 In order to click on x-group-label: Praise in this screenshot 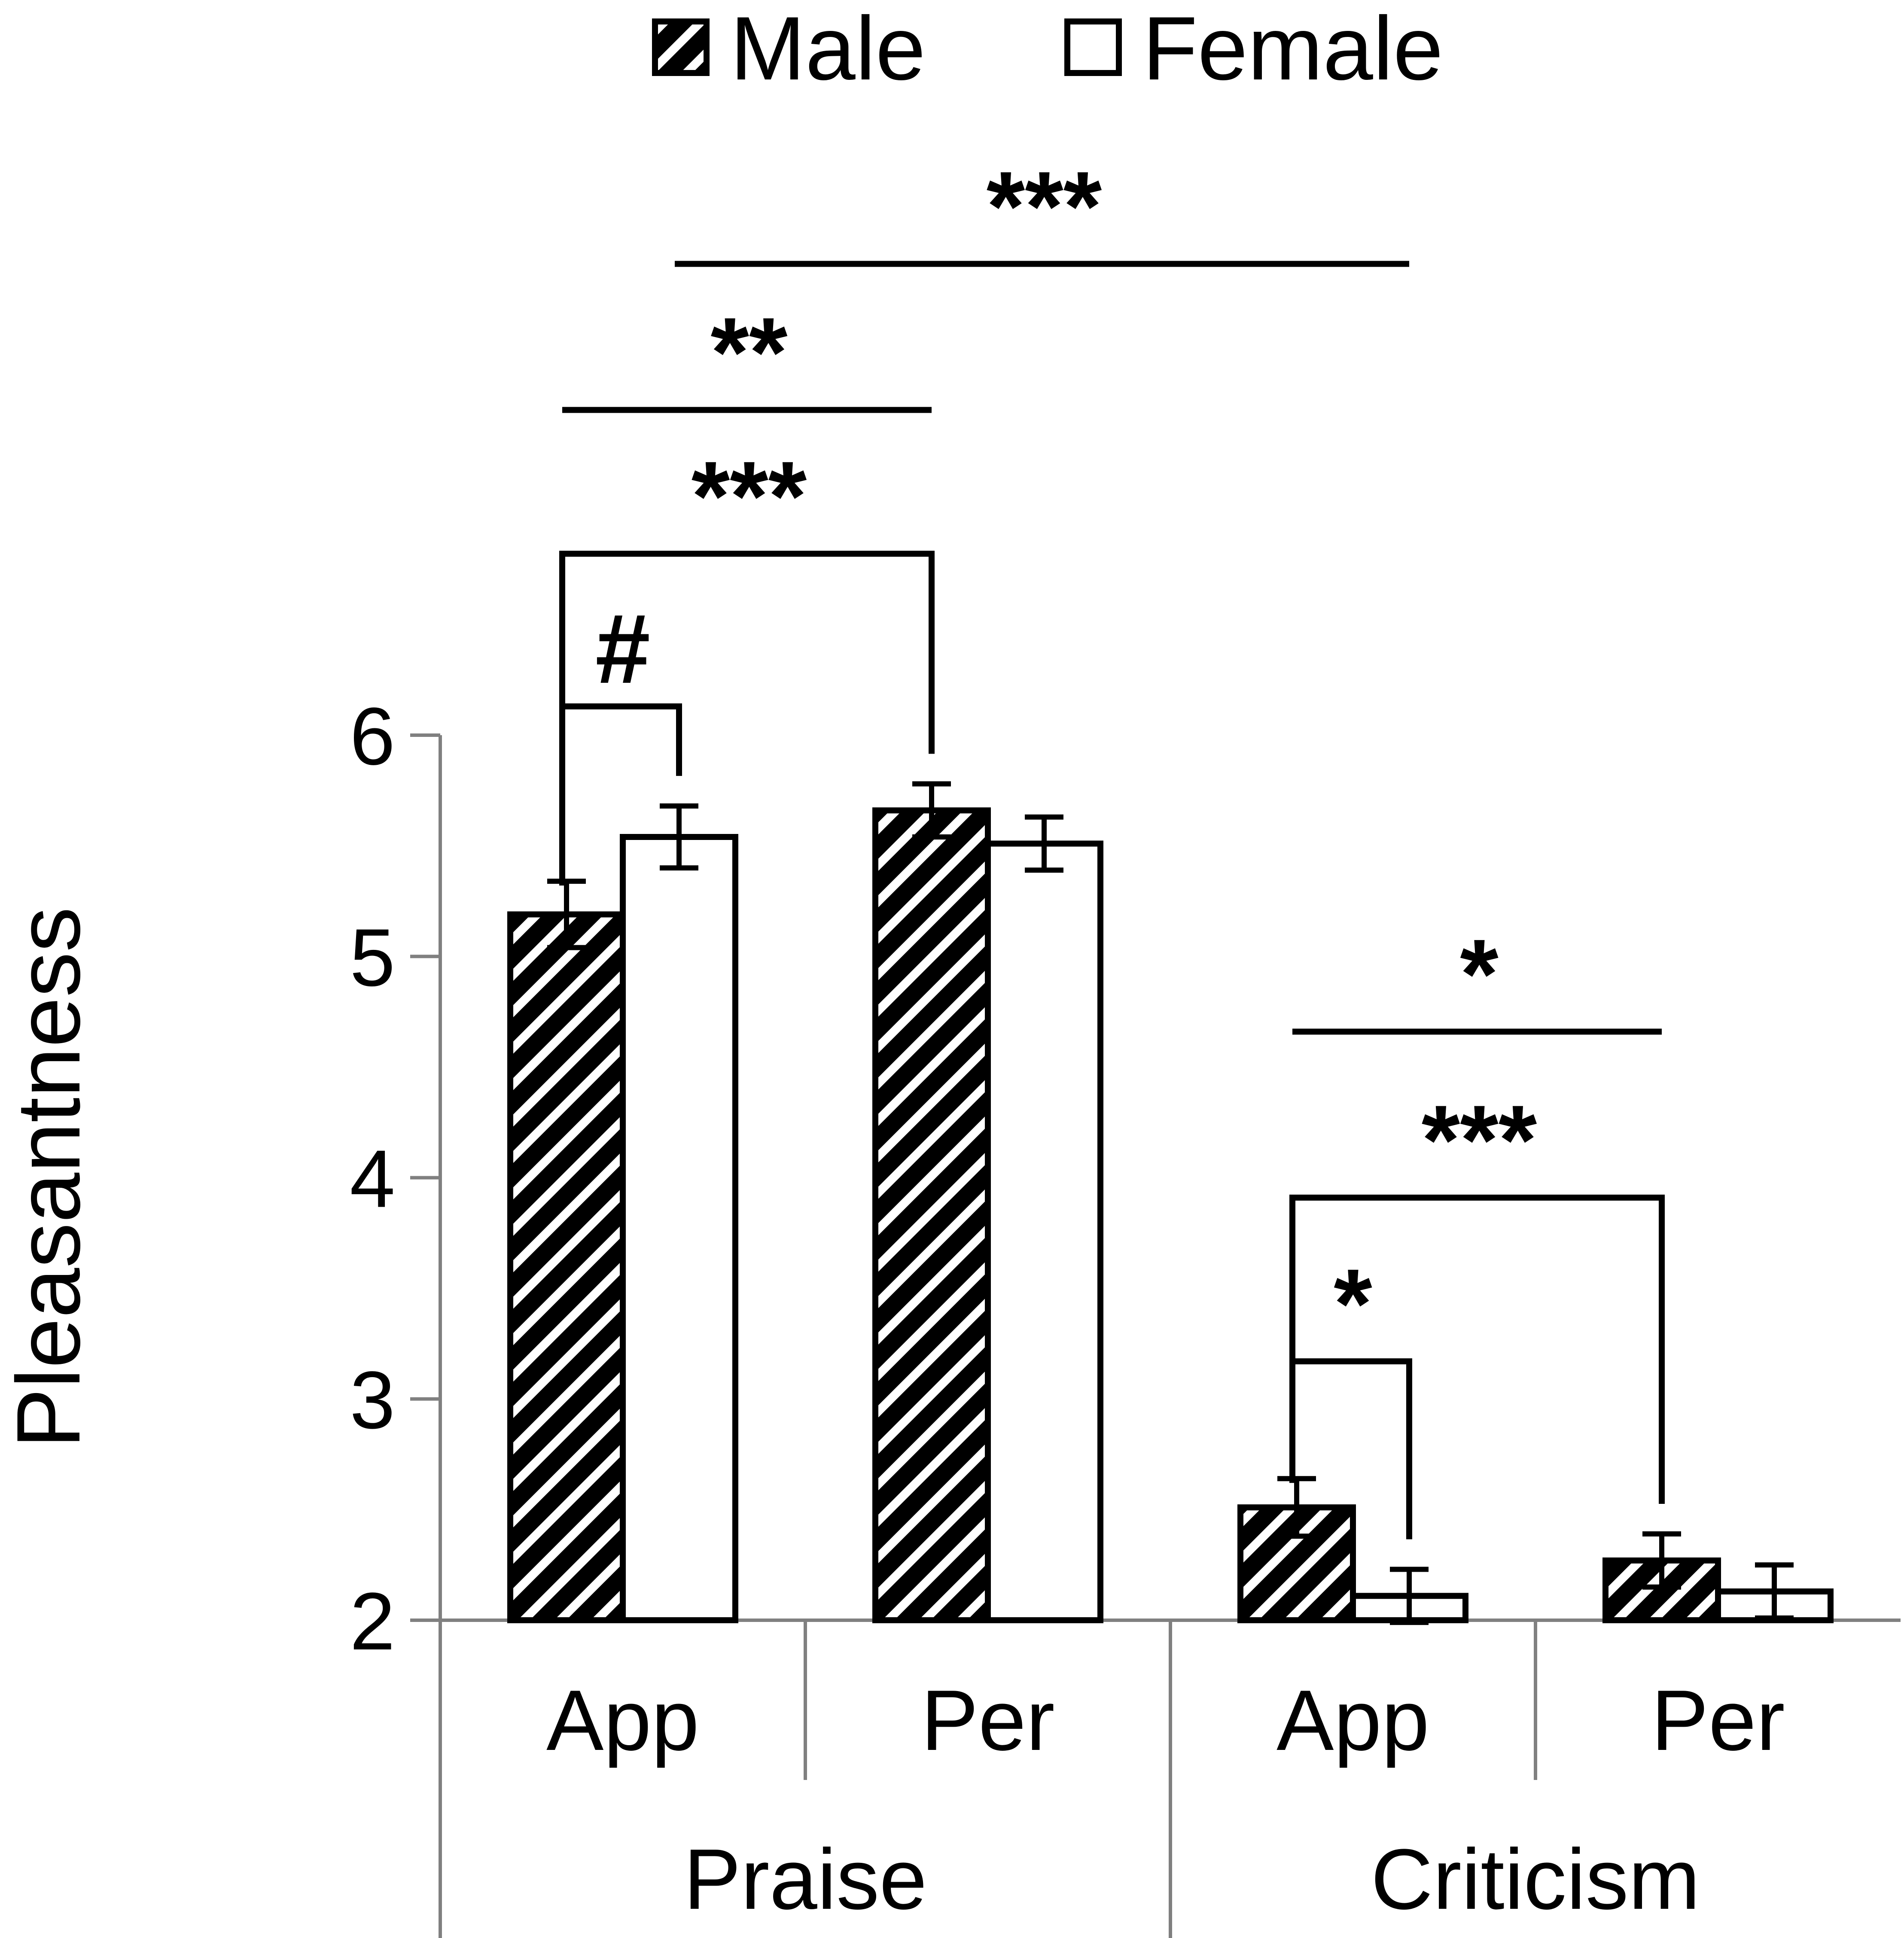, I will do `click(805, 1879)`.